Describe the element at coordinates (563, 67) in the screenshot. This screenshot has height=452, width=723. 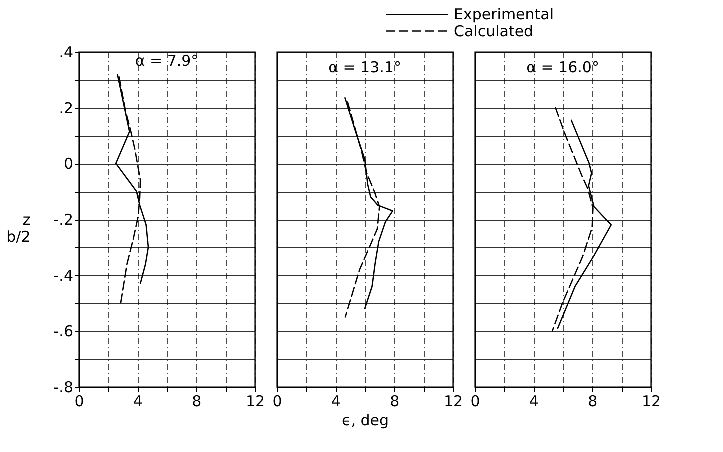
I see `chart-title: α = 16.0°` at that location.